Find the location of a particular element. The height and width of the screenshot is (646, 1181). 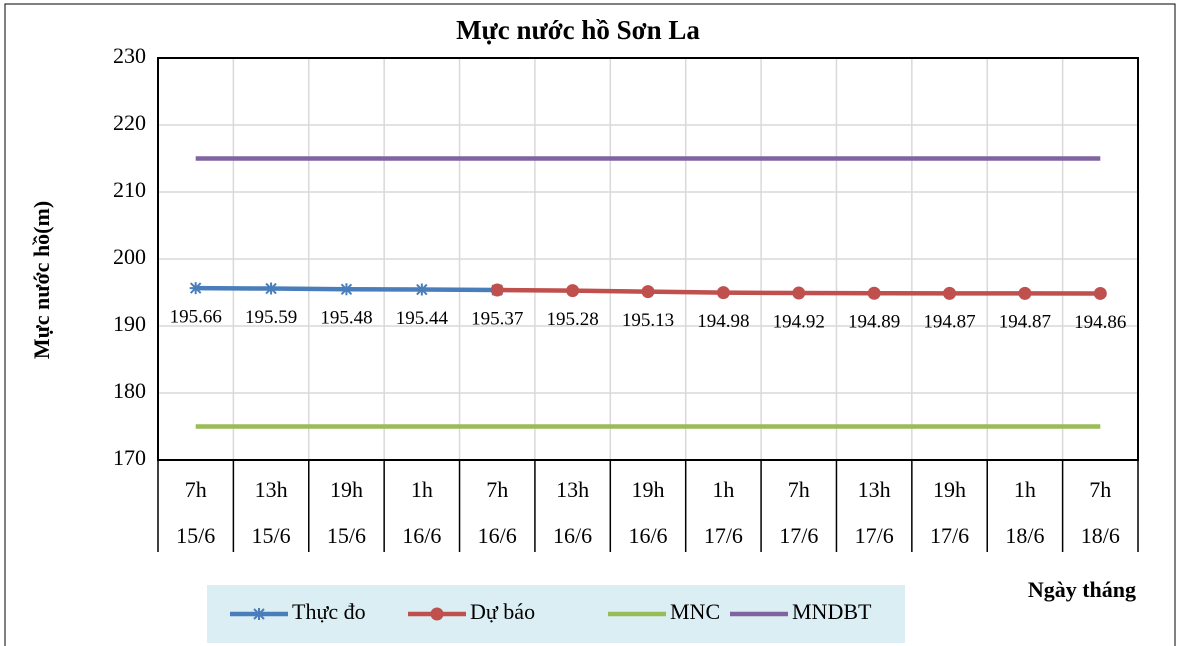

data-label: 195.59 is located at coordinates (271, 317).